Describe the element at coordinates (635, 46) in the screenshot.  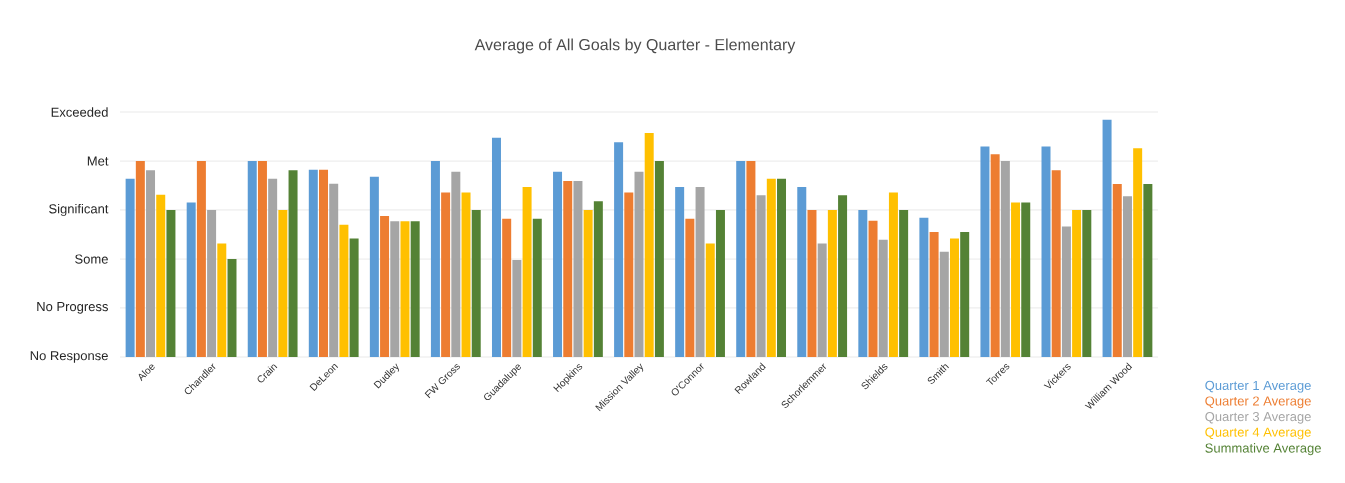
I see `chart-title: Average of All Goals by Quarter - Elementary` at that location.